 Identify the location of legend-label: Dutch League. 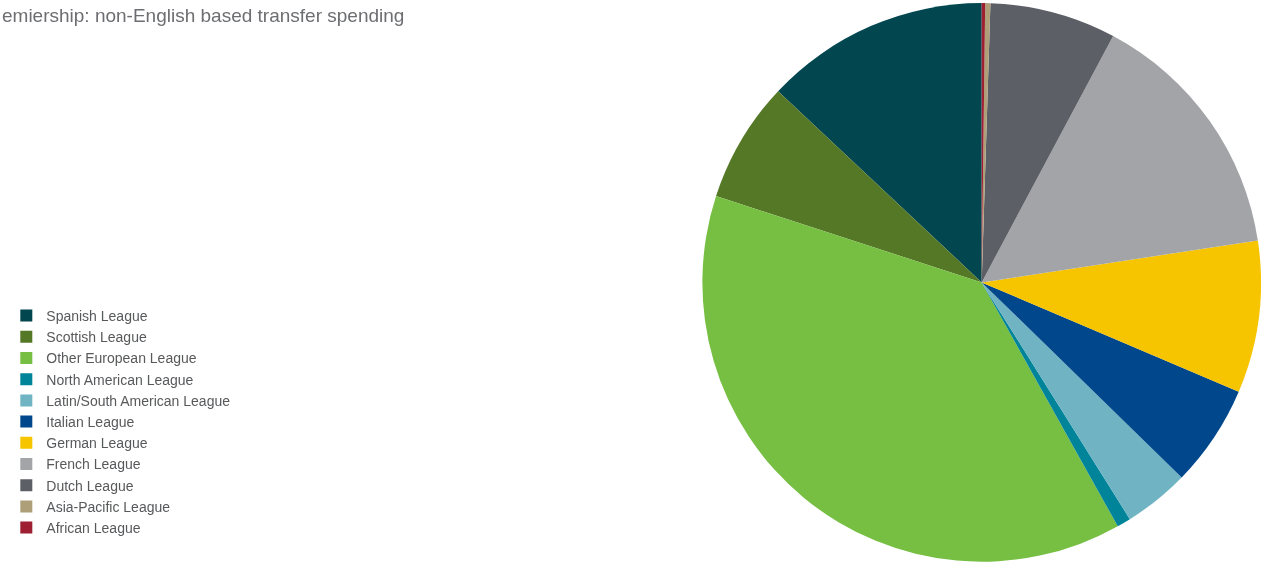
(90, 485).